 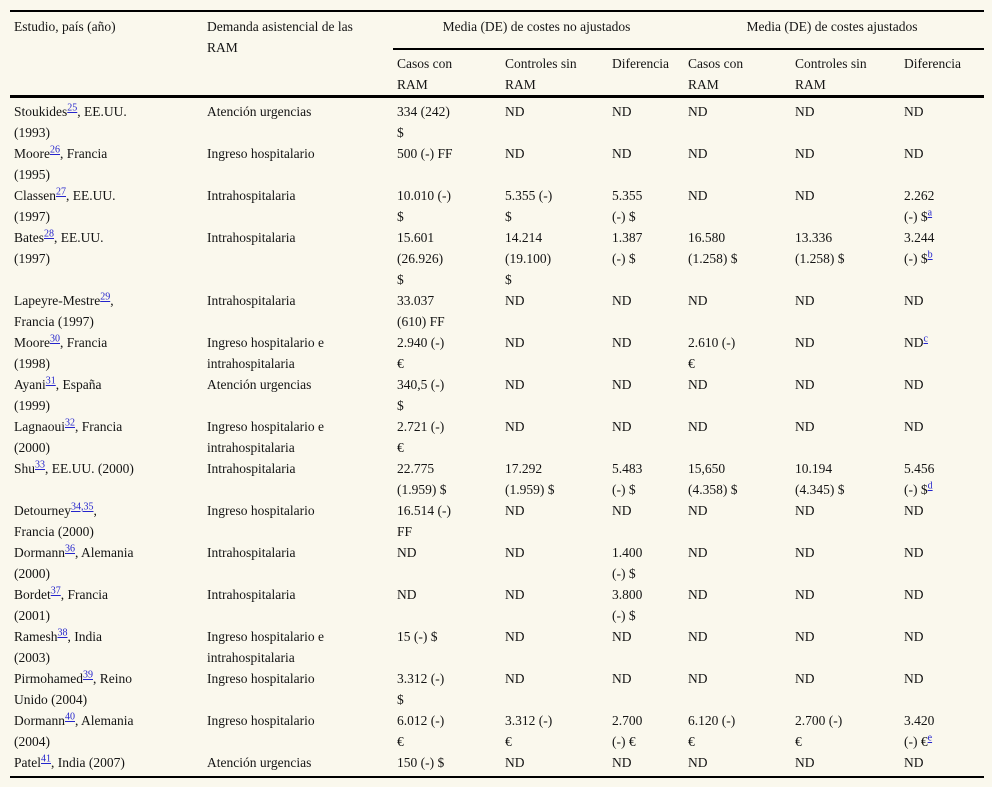 I want to click on study-name: Lapeyre-Mestre, so click(x=57, y=300).